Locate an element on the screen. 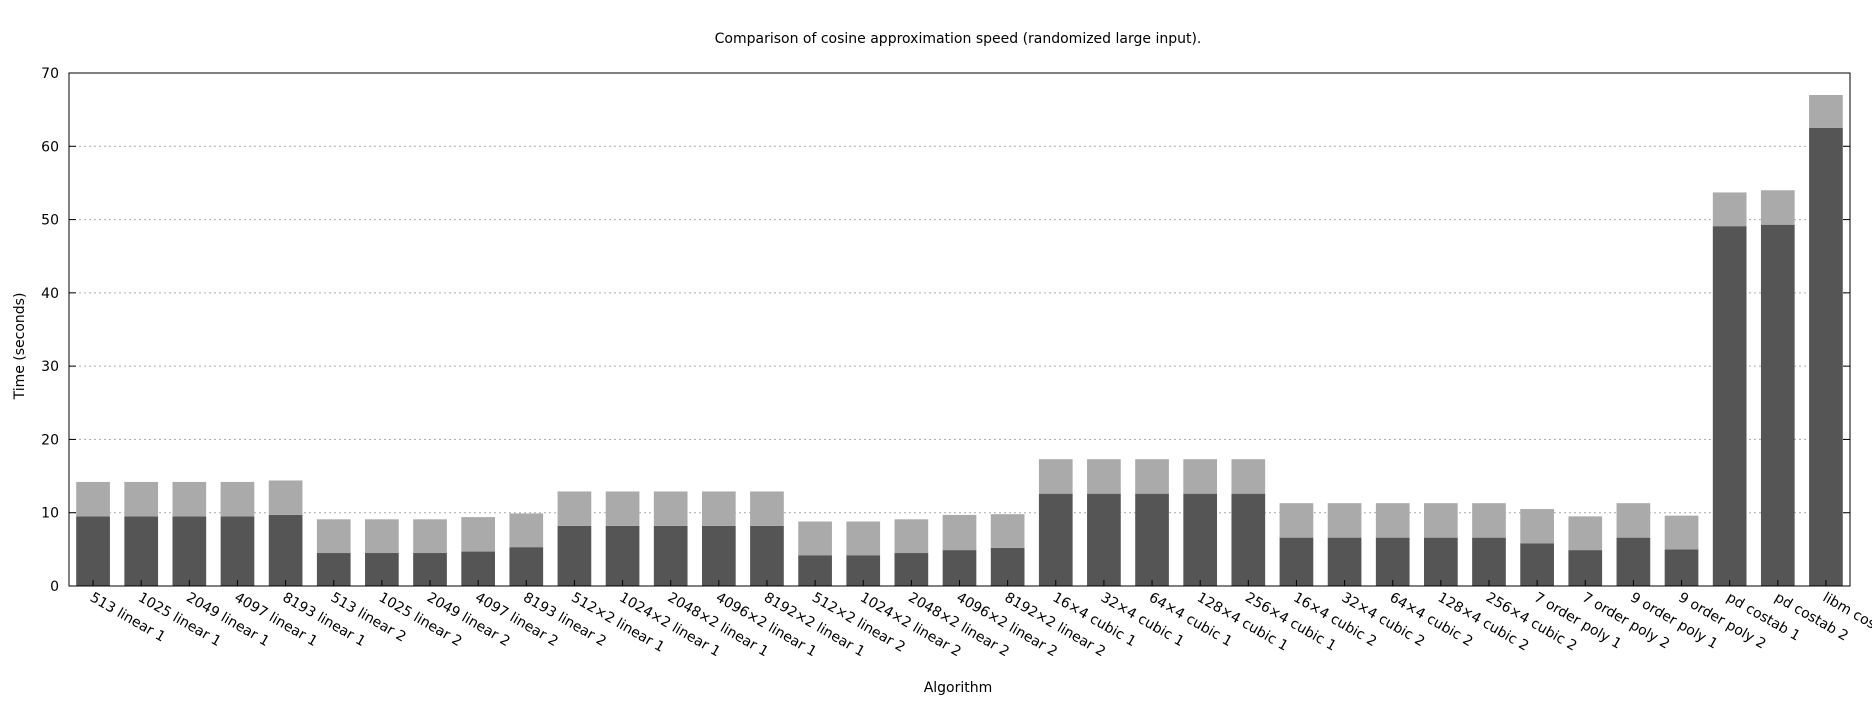  y-tick-label: 20 is located at coordinates (50, 440).